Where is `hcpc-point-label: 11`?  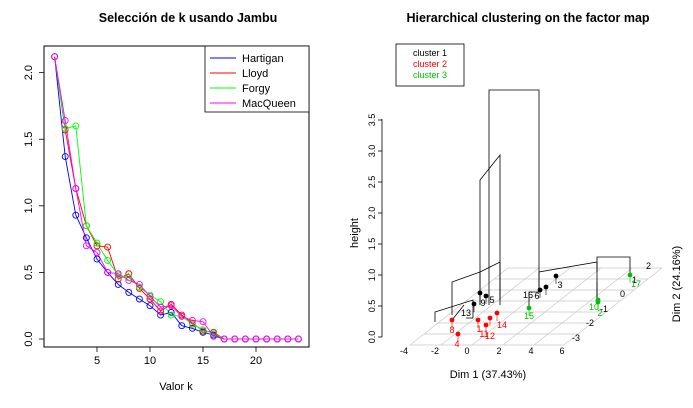
hcpc-point-label: 11 is located at coordinates (483, 334).